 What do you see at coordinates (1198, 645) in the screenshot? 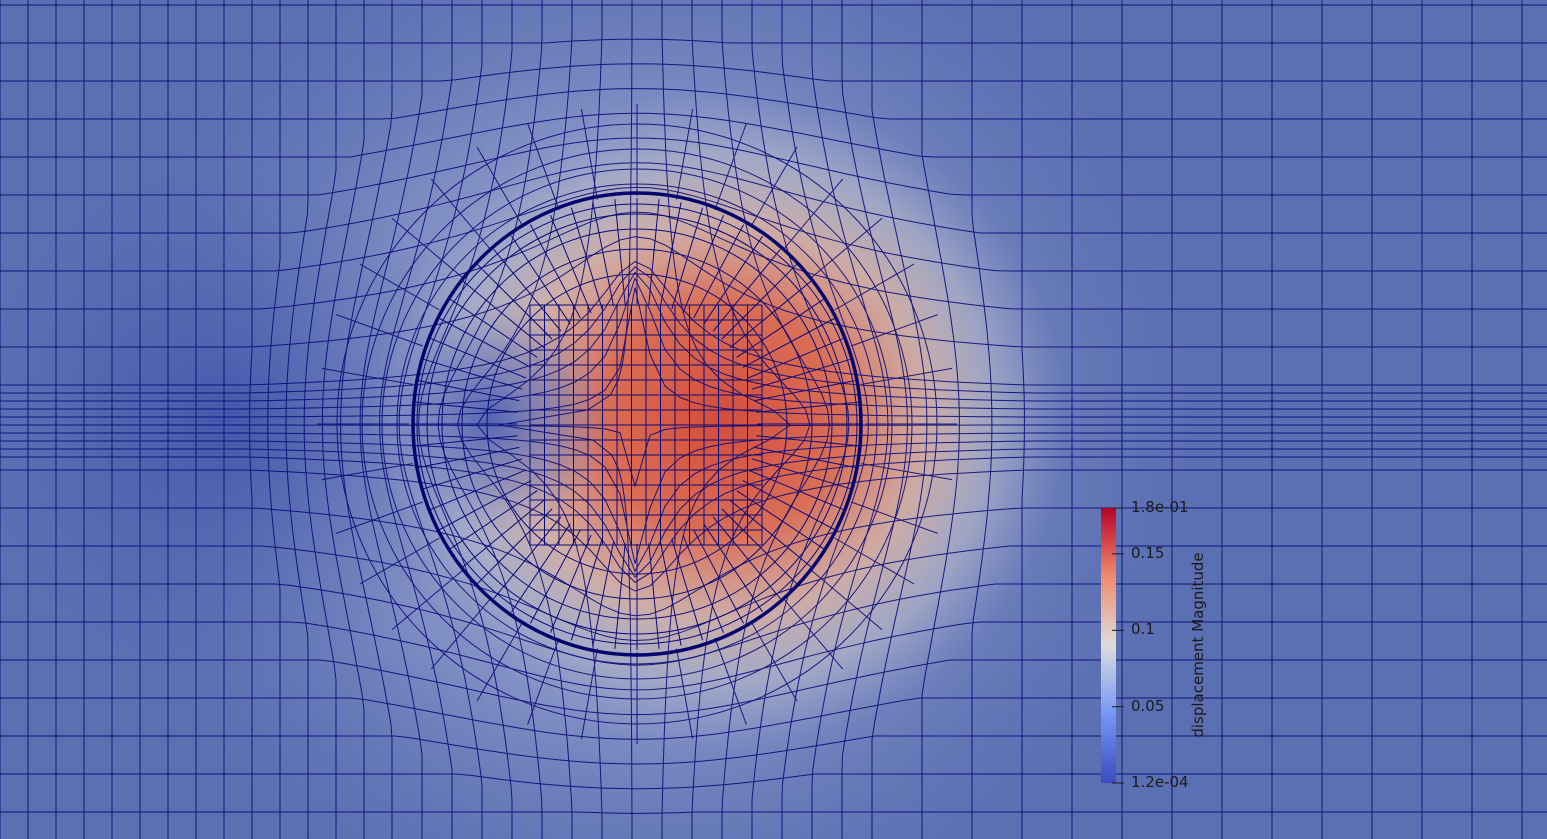
I see `colorbar-title: displacement Magnitude` at bounding box center [1198, 645].